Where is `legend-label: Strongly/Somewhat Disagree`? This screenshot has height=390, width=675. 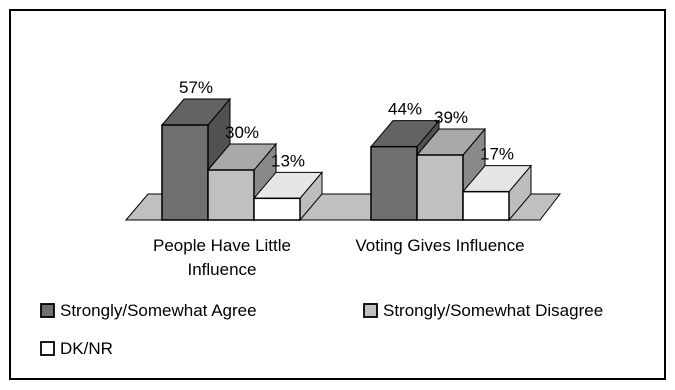
legend-label: Strongly/Somewhat Disagree is located at coordinates (493, 310).